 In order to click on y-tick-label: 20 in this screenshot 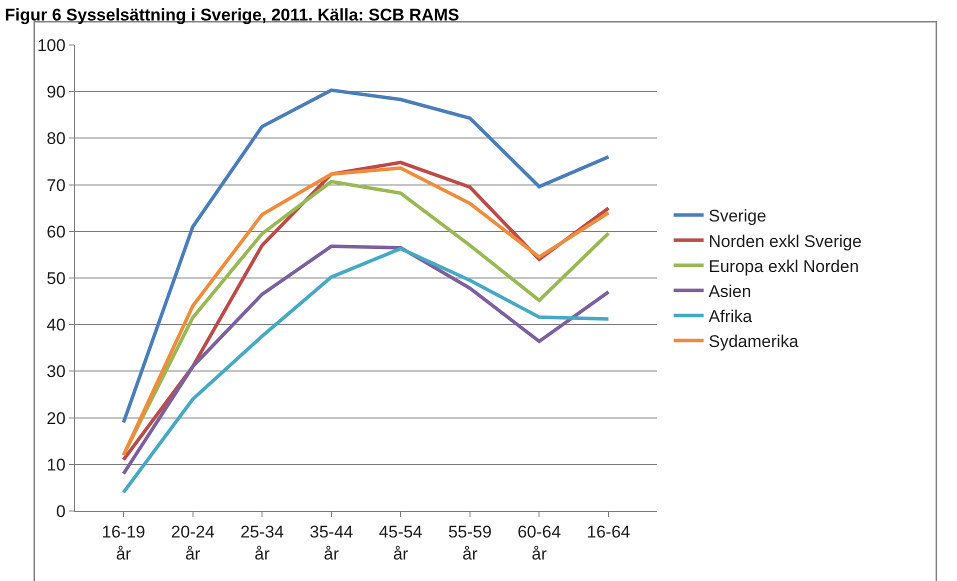, I will do `click(56, 418)`.